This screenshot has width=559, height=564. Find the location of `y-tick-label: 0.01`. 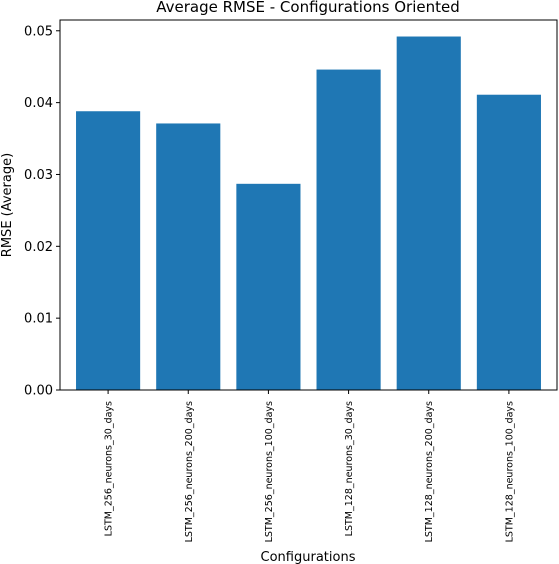

y-tick-label: 0.01 is located at coordinates (38, 319).